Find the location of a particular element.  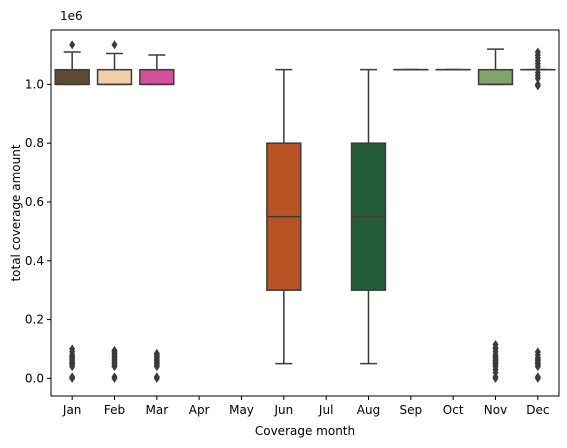

y-tick-label: 1.0 is located at coordinates (34, 84).